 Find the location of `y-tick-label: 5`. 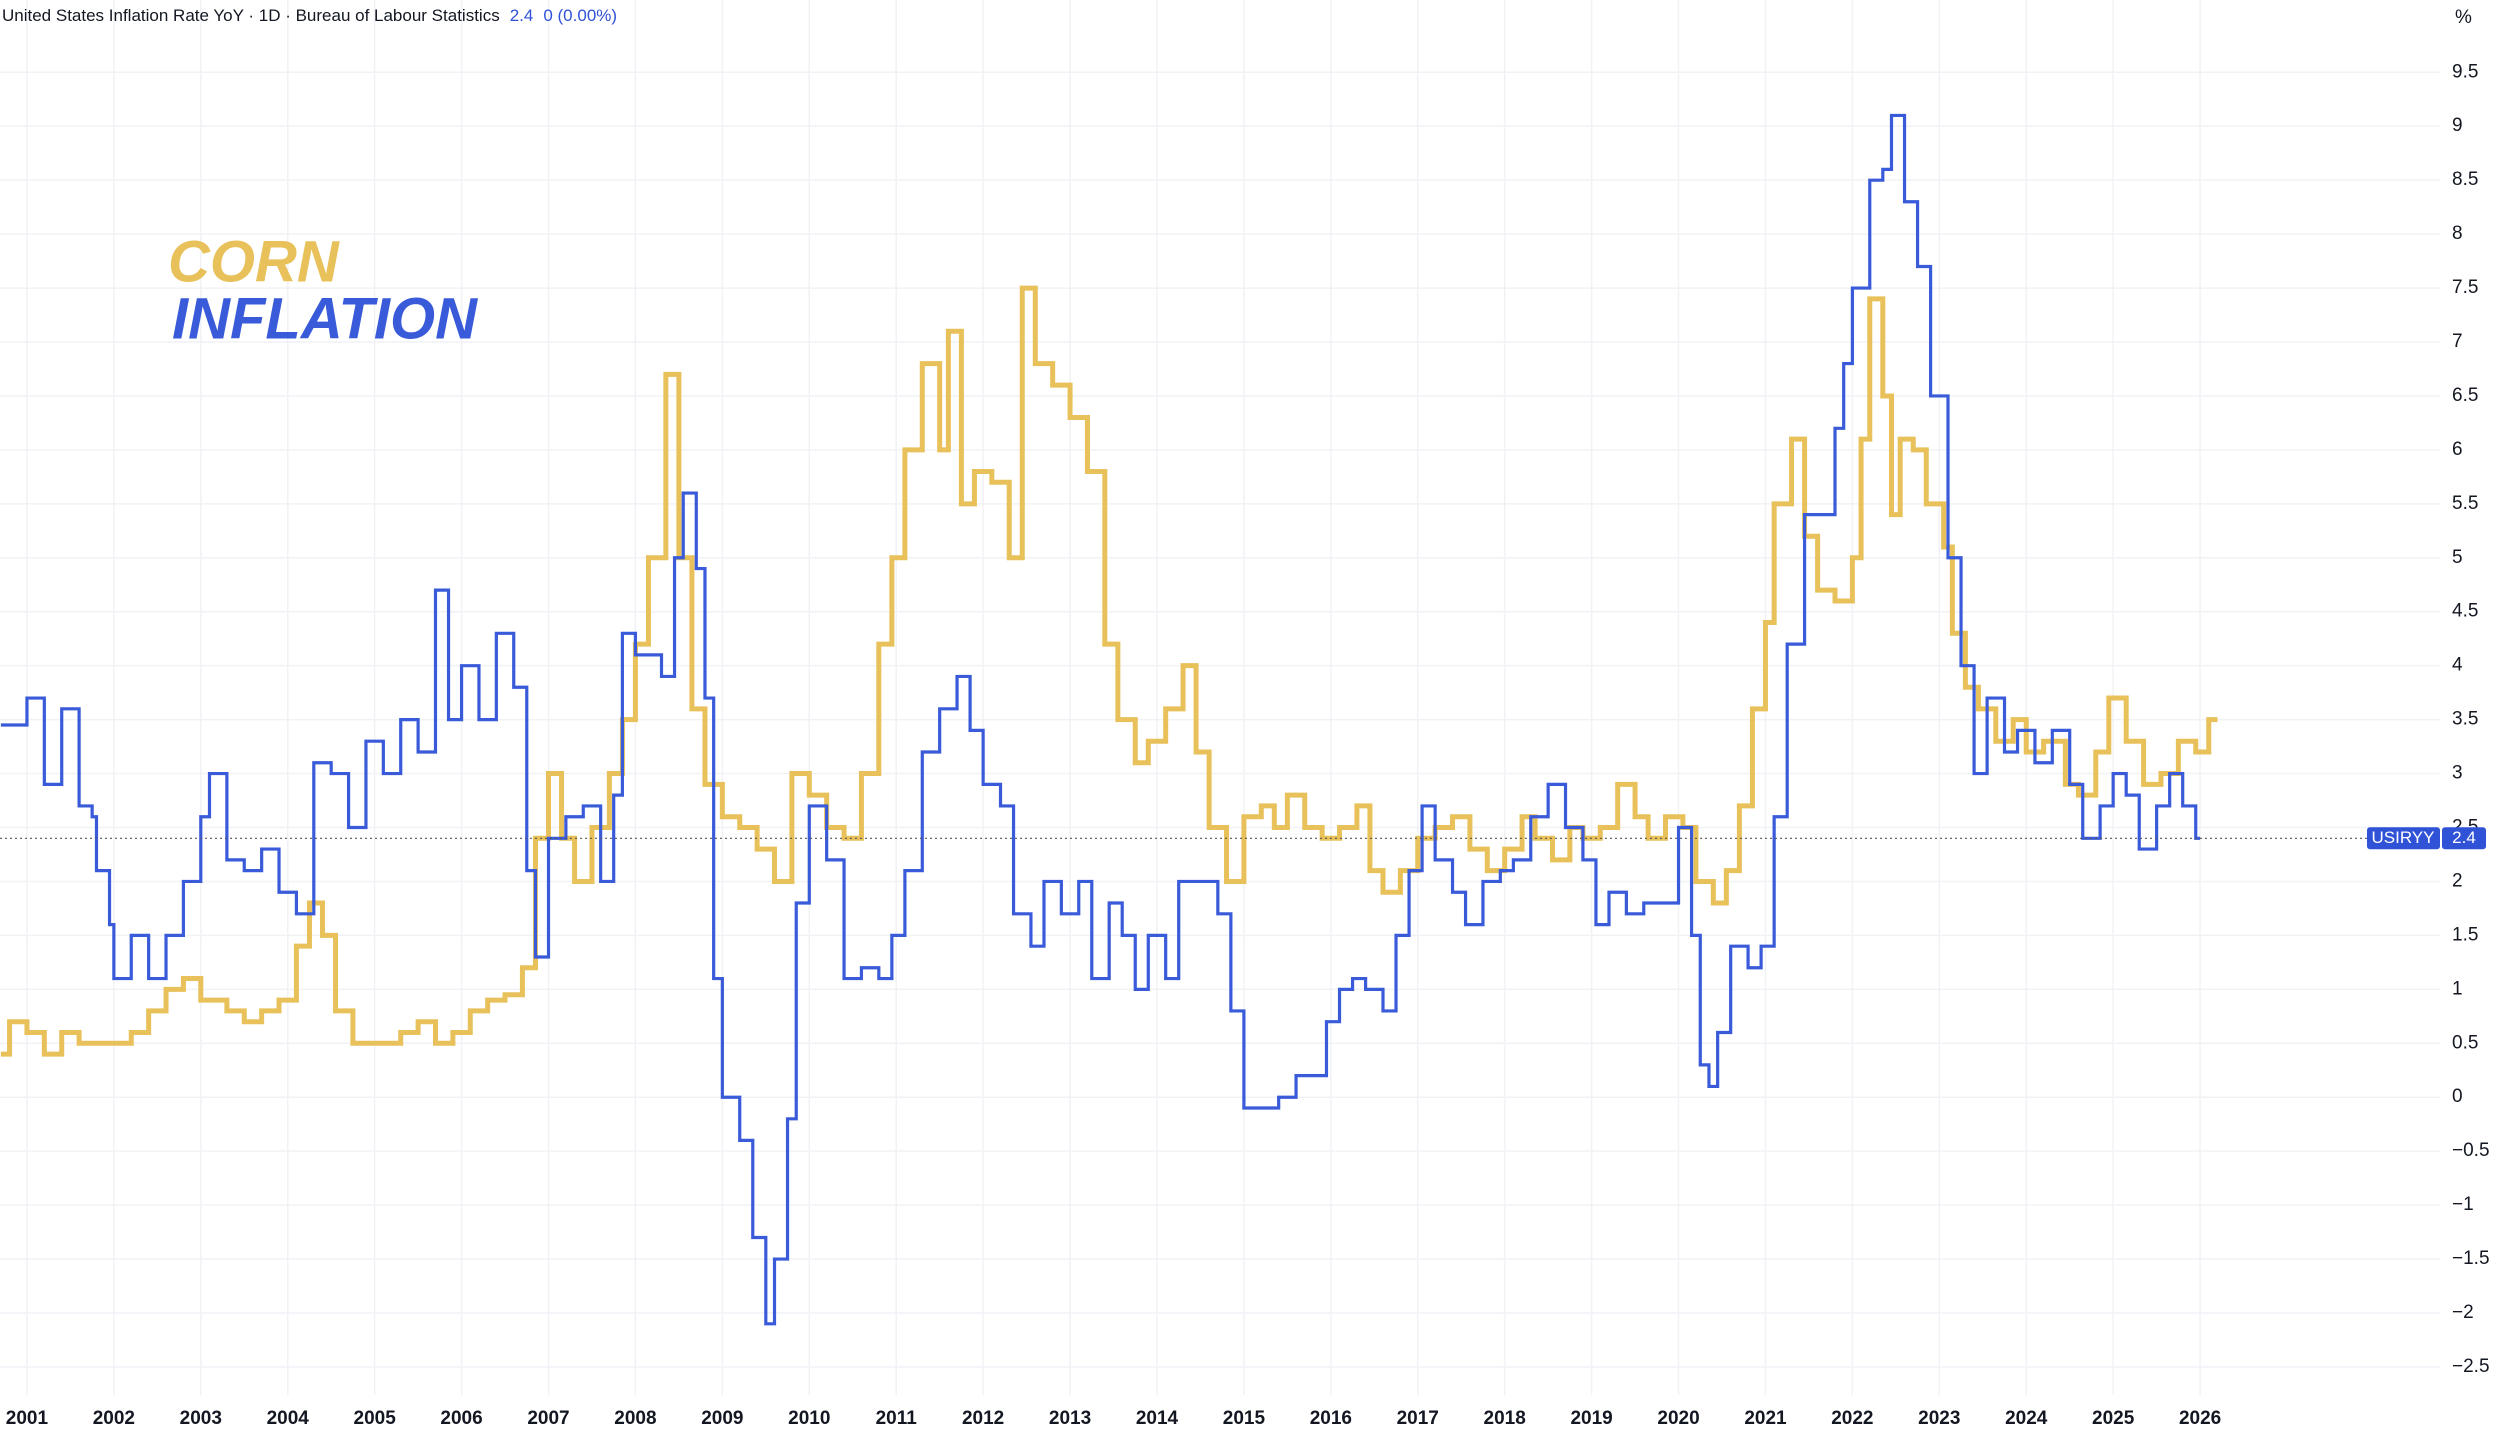

y-tick-label: 5 is located at coordinates (2457, 557).